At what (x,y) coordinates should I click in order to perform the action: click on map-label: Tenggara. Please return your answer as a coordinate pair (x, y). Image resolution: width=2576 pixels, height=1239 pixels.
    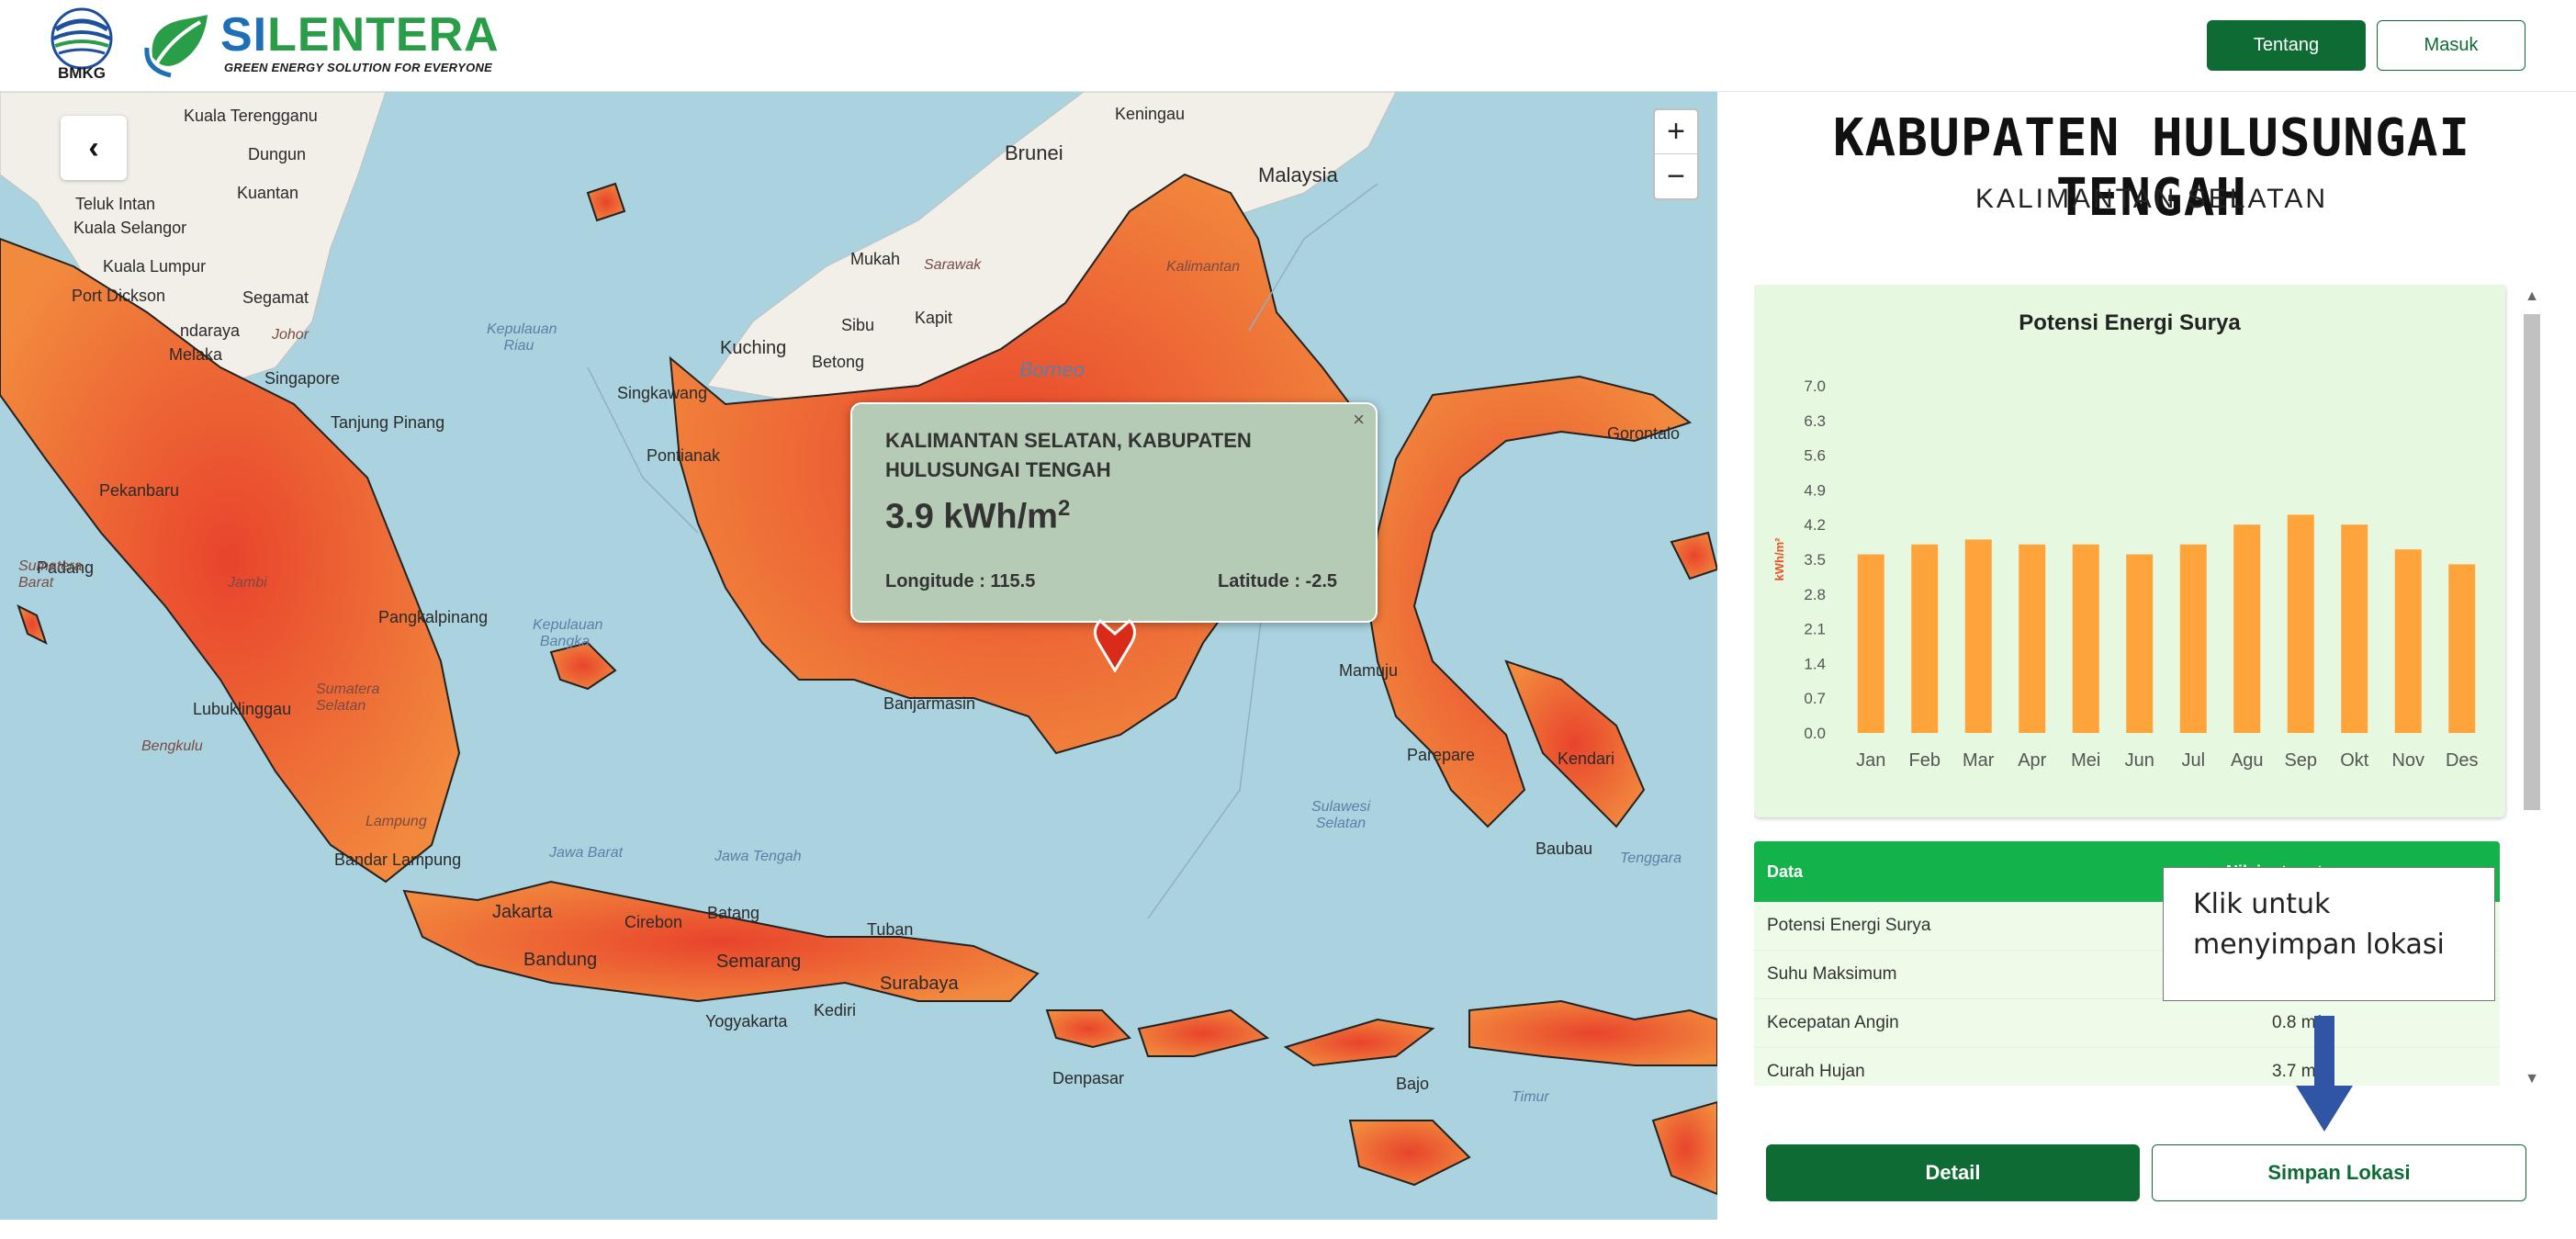
    Looking at the image, I should click on (1651, 858).